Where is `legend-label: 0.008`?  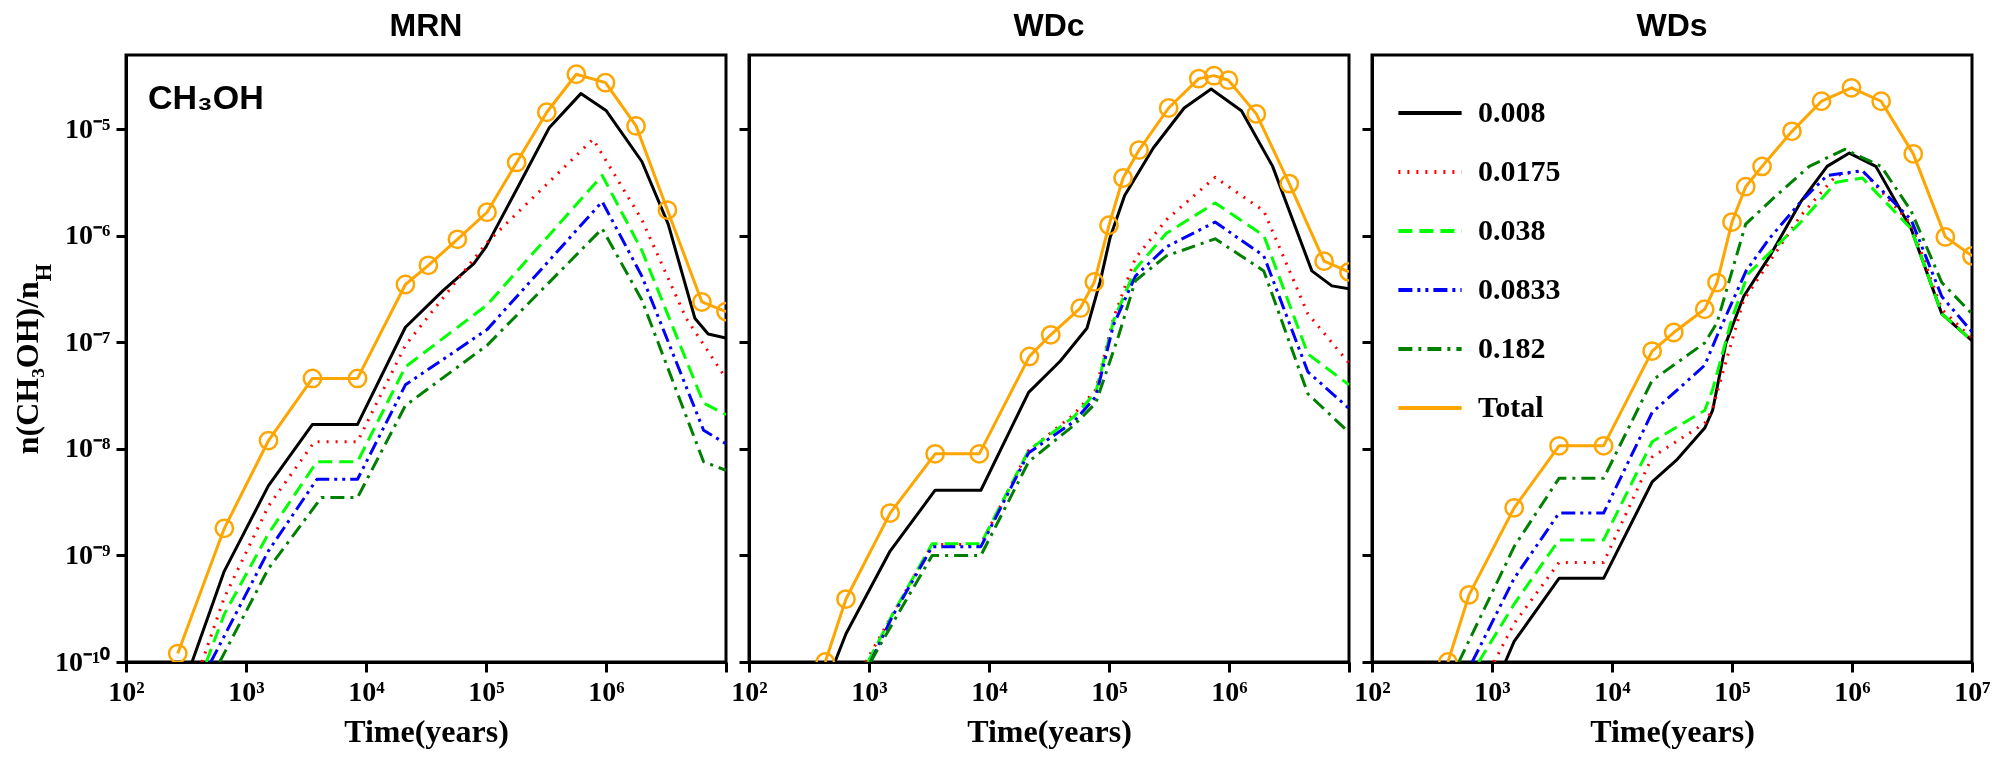 legend-label: 0.008 is located at coordinates (1512, 111).